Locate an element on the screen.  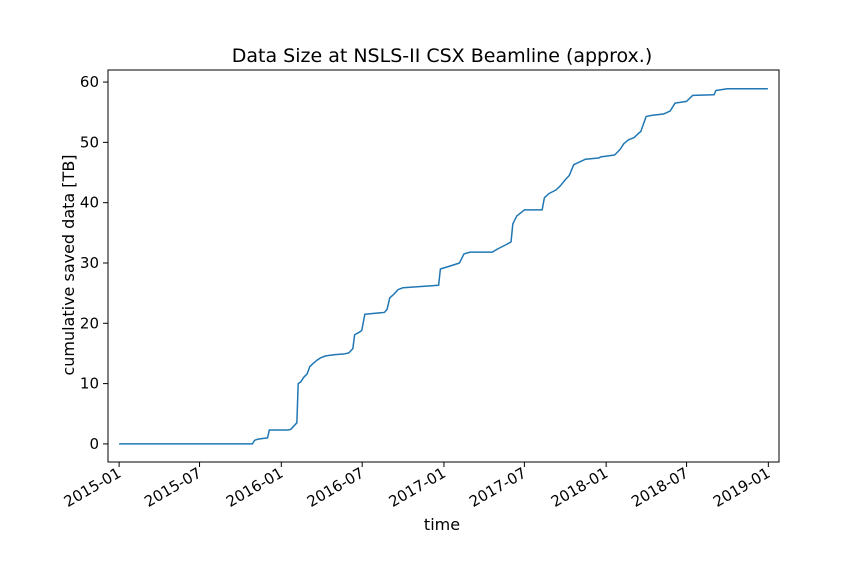
y-axis-label: cumulative saved data [TB] is located at coordinates (68, 264).